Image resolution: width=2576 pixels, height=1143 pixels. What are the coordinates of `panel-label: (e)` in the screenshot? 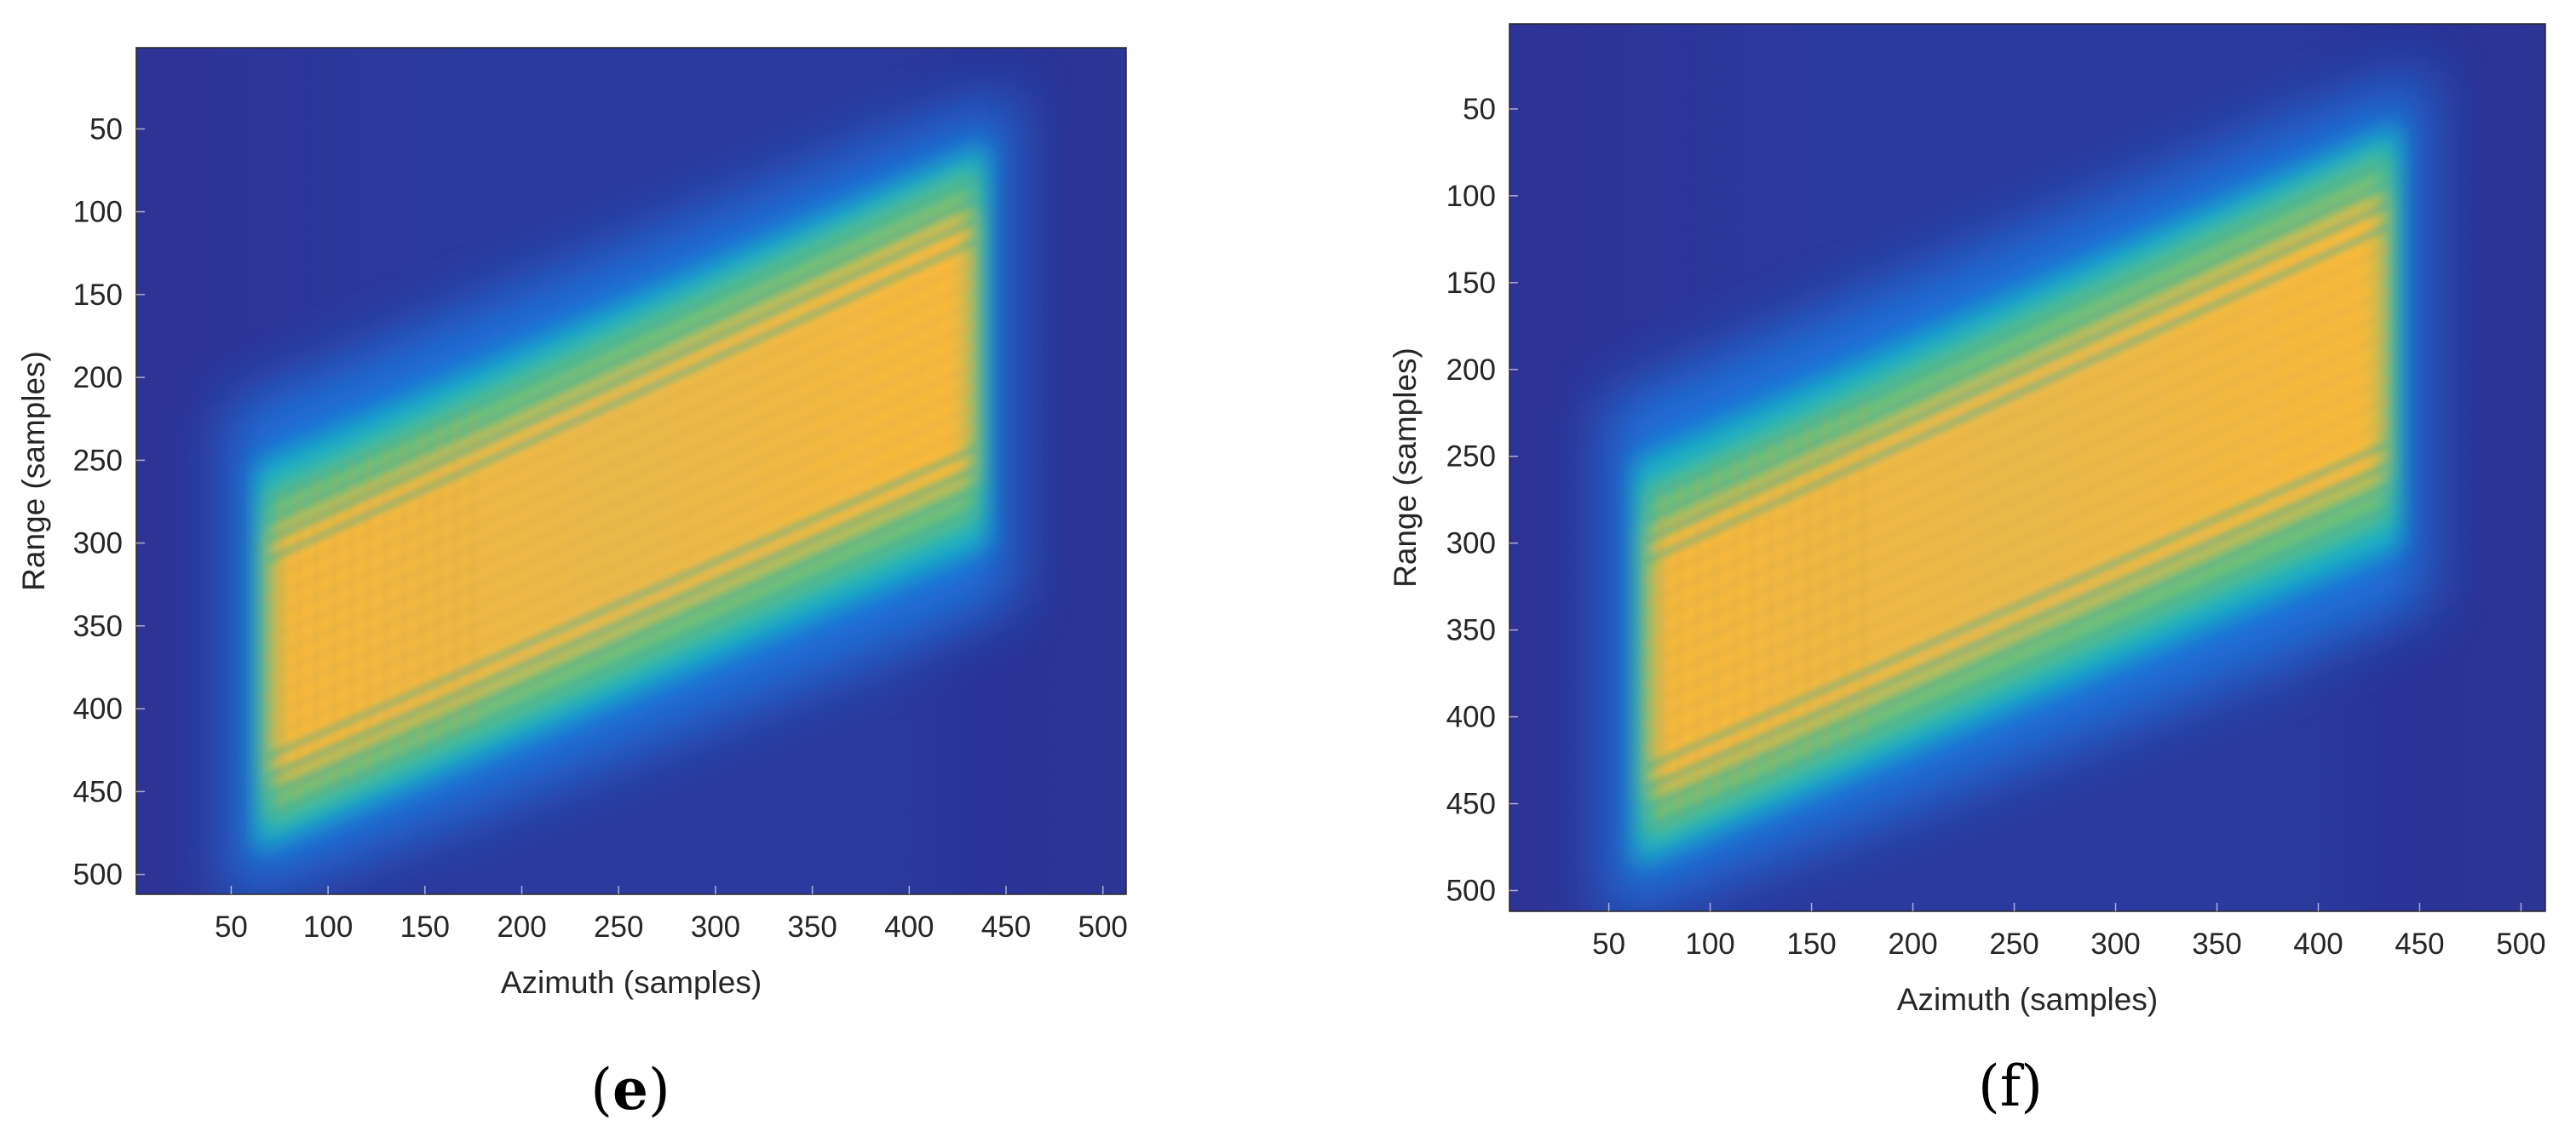 It's located at (630, 1089).